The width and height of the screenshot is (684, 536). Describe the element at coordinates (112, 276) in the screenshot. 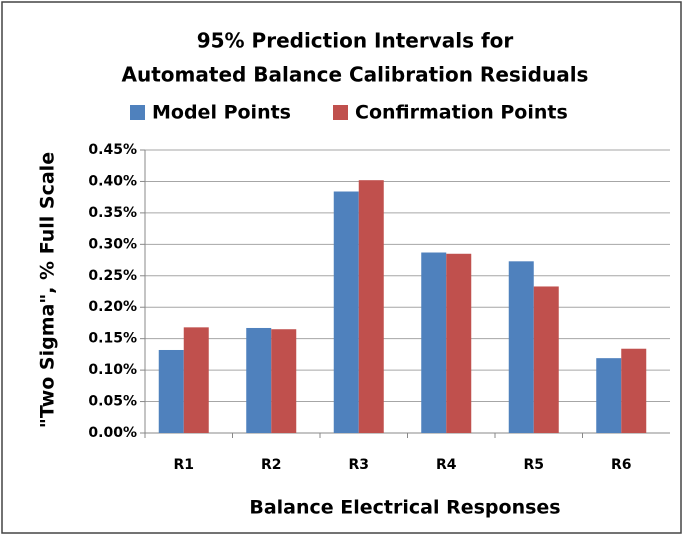

I see `y-tick-label: 0.25%` at that location.